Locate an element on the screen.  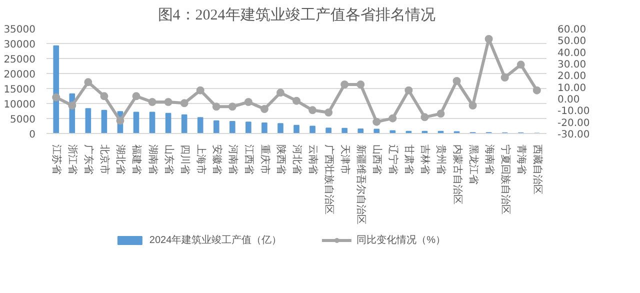
x-tick-label: 安徽省 is located at coordinates (216, 159).